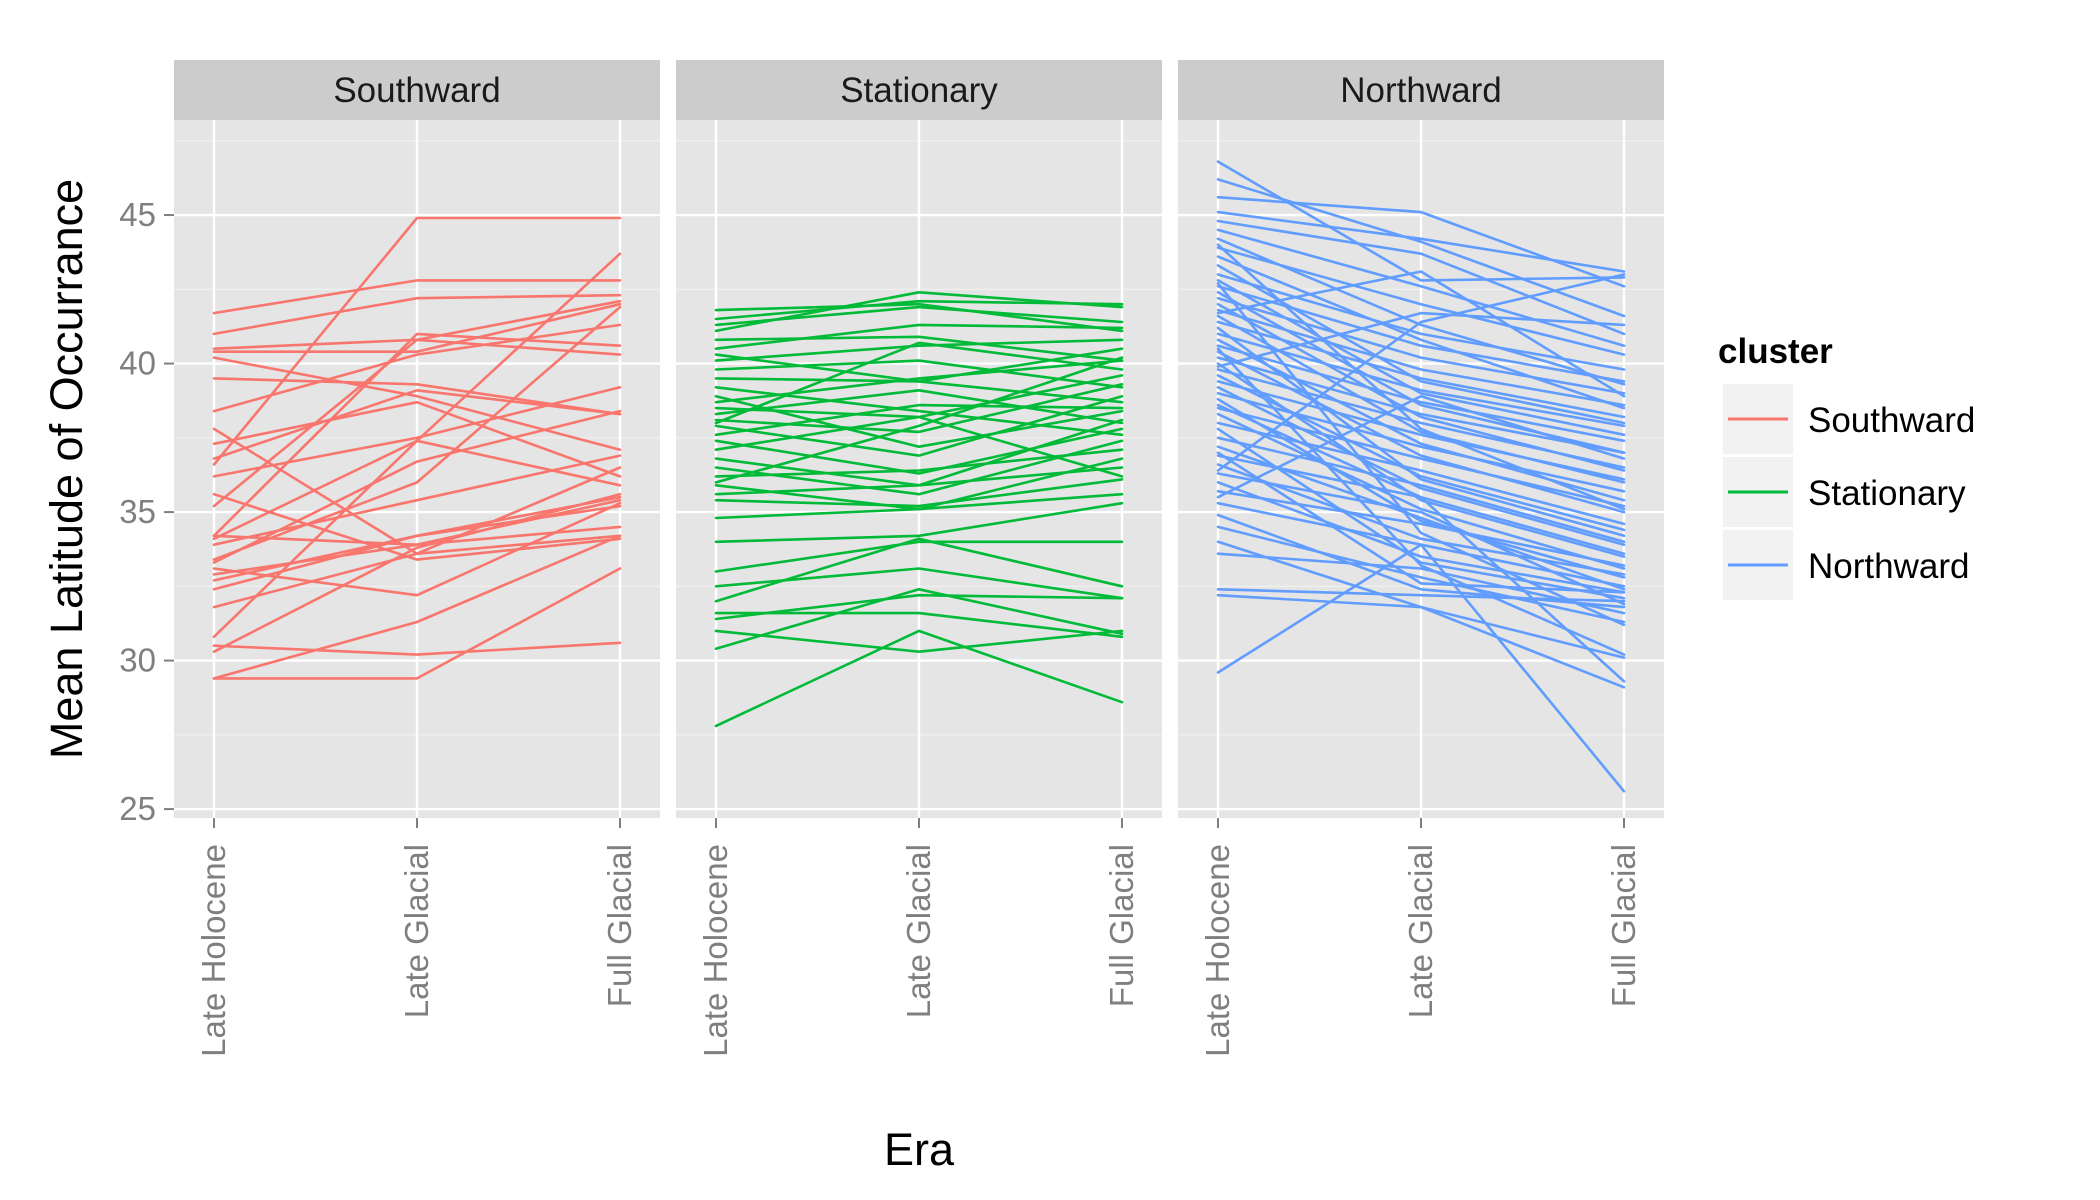 The image size is (2100, 1200). I want to click on facet-strip, so click(1421, 90).